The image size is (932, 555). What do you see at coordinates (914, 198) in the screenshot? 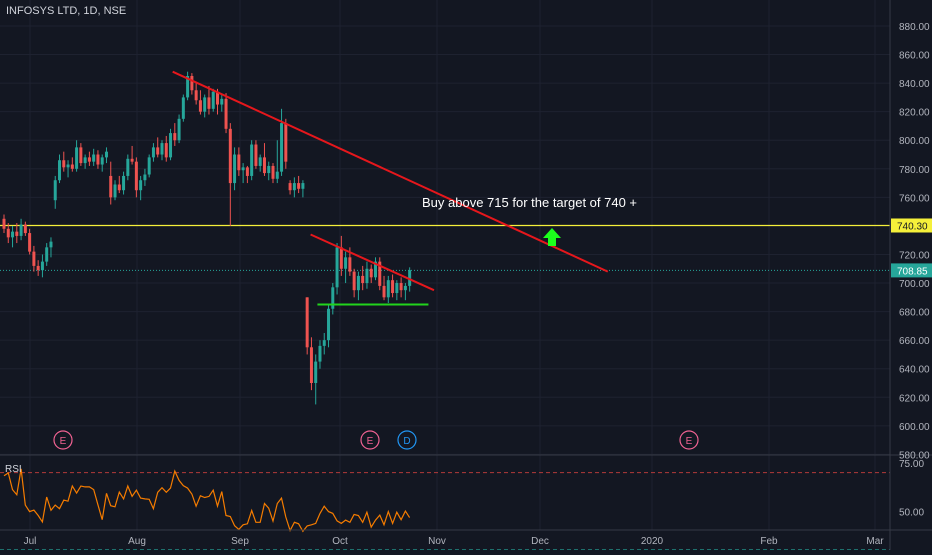
I see `price-tick-label: 760.00` at bounding box center [914, 198].